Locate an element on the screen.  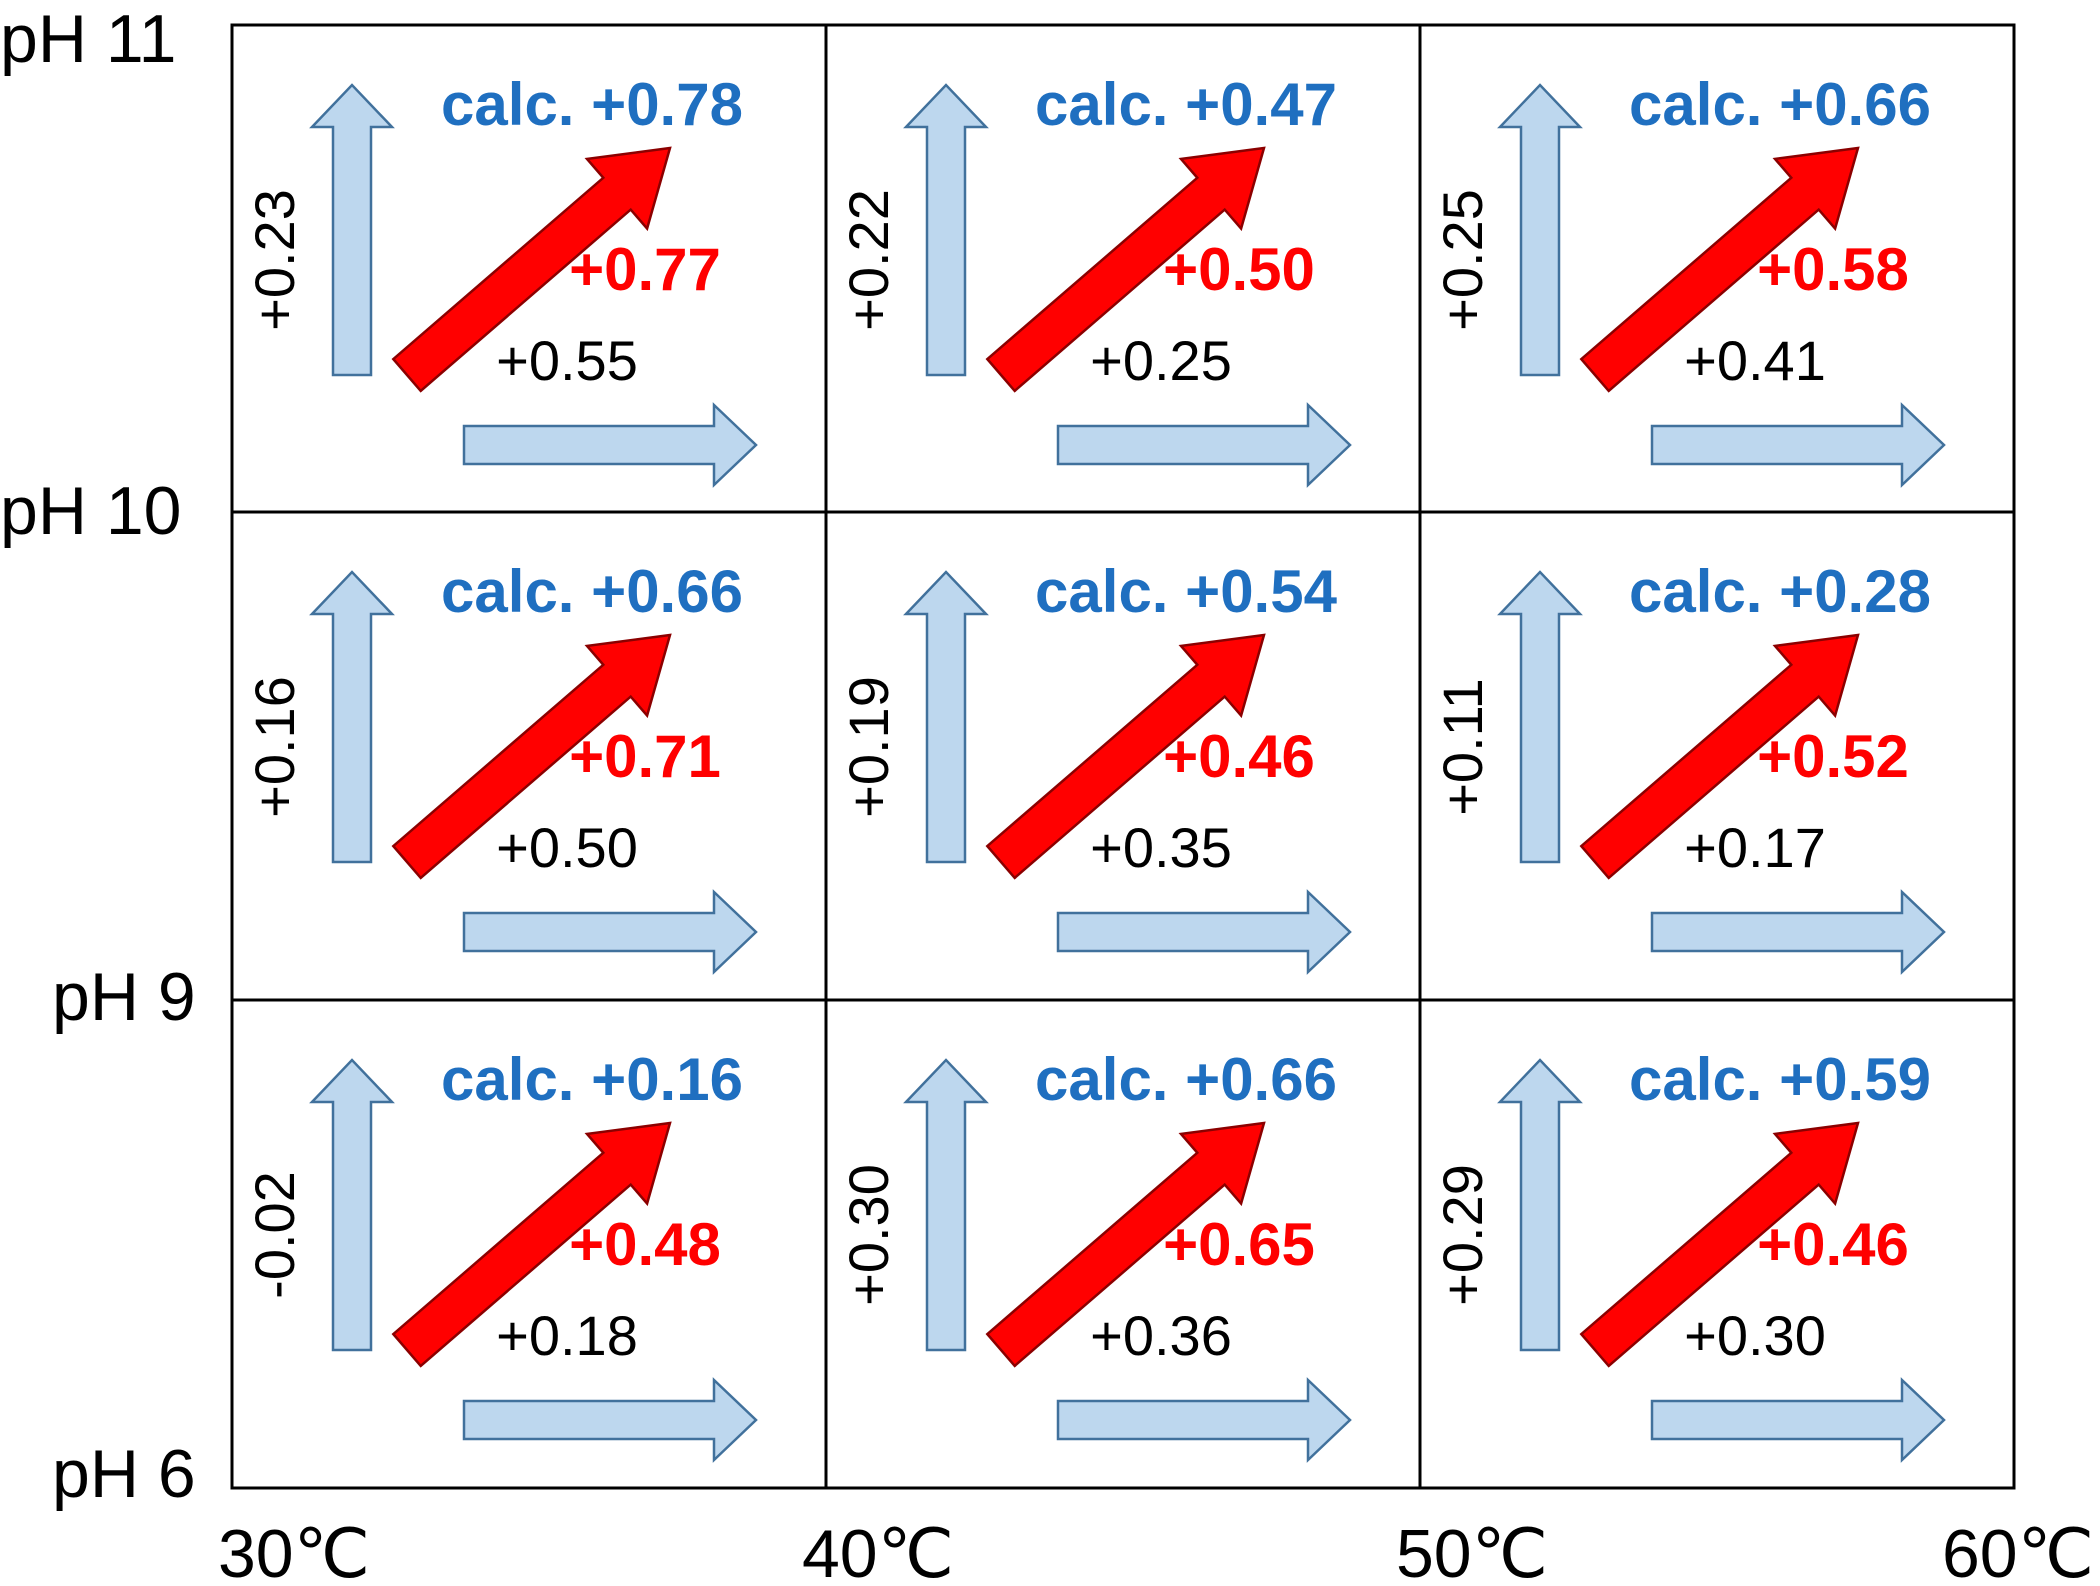
cell-r0-c2: calc. +0.66 +0.58 +0.41 +0.25 is located at coordinates (1688, 279).